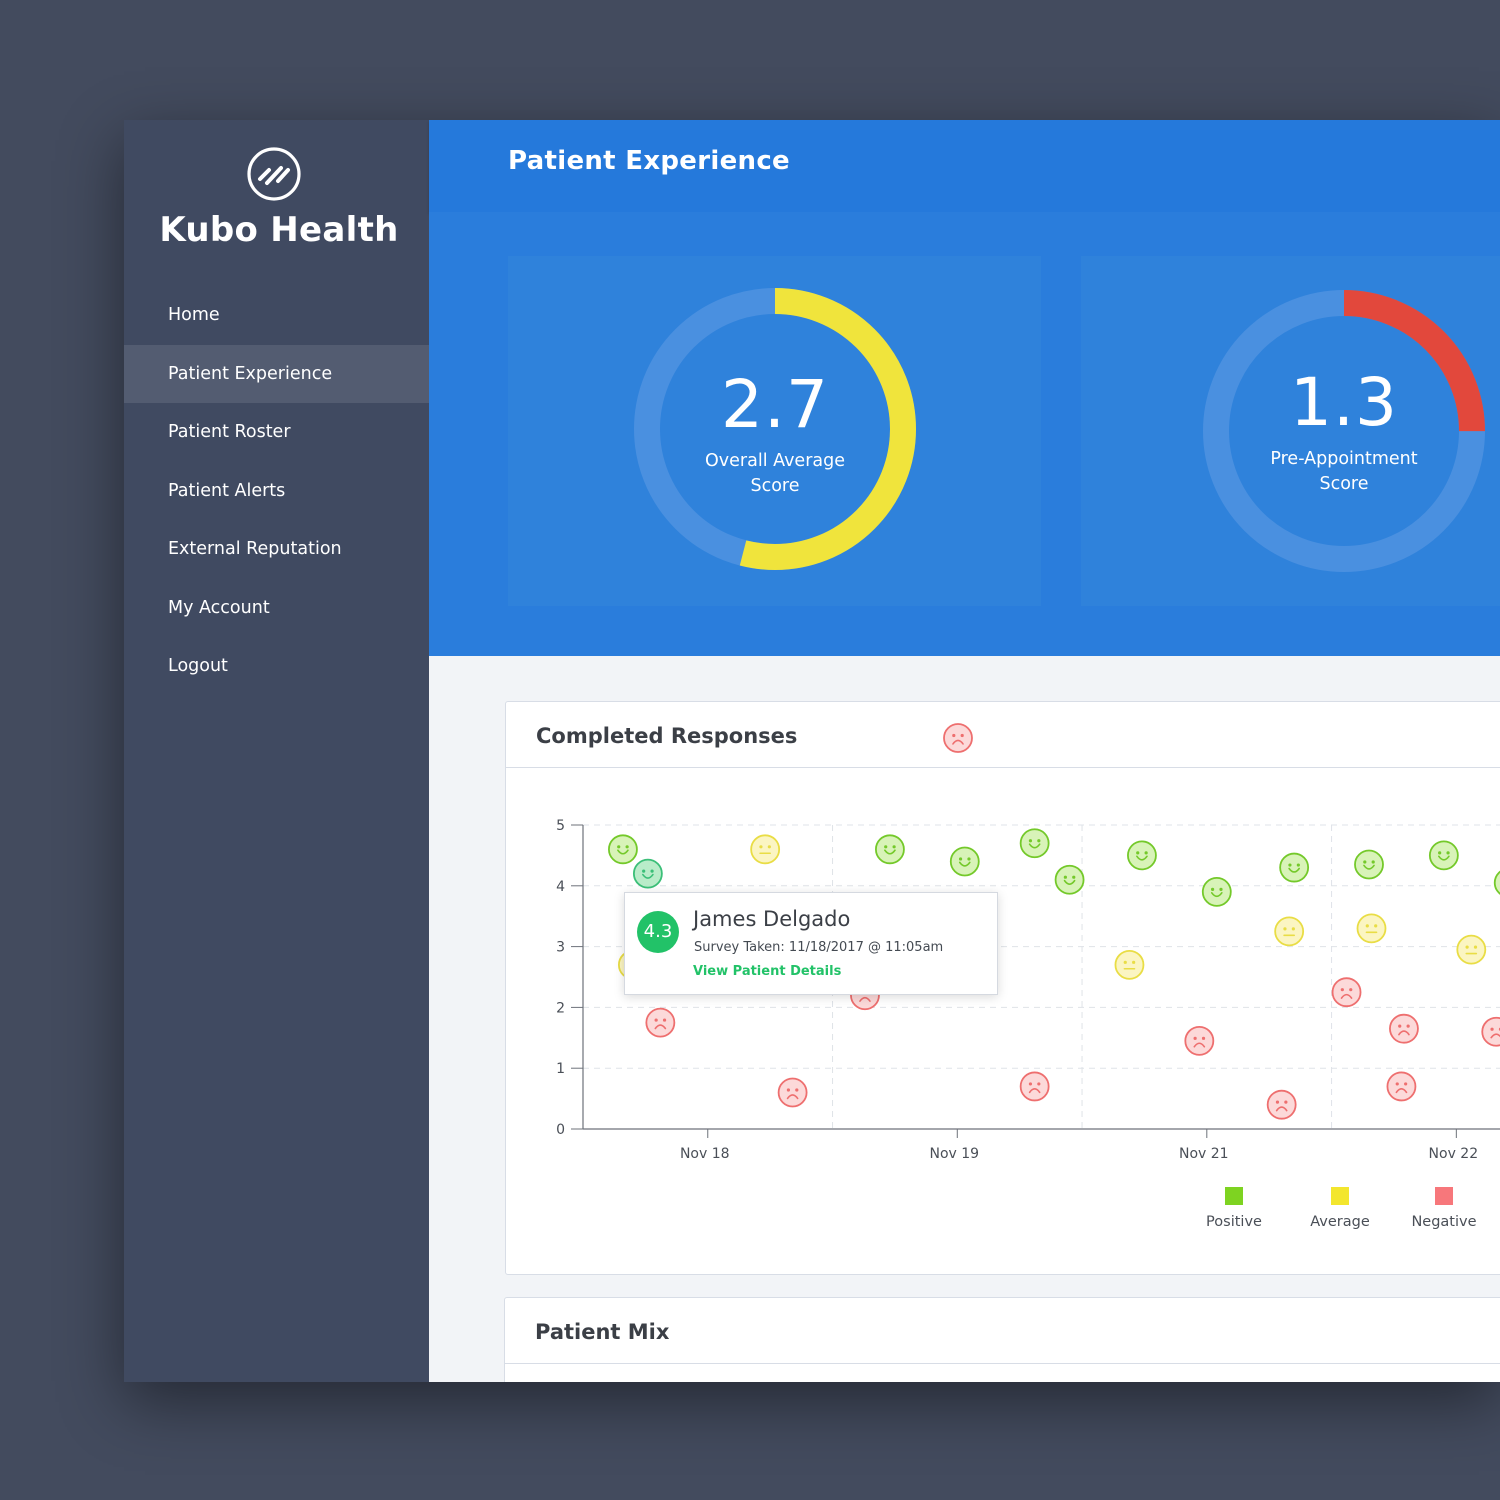 This screenshot has height=1500, width=1500. Describe the element at coordinates (1234, 1222) in the screenshot. I see `legend-label-positive: Positive` at that location.